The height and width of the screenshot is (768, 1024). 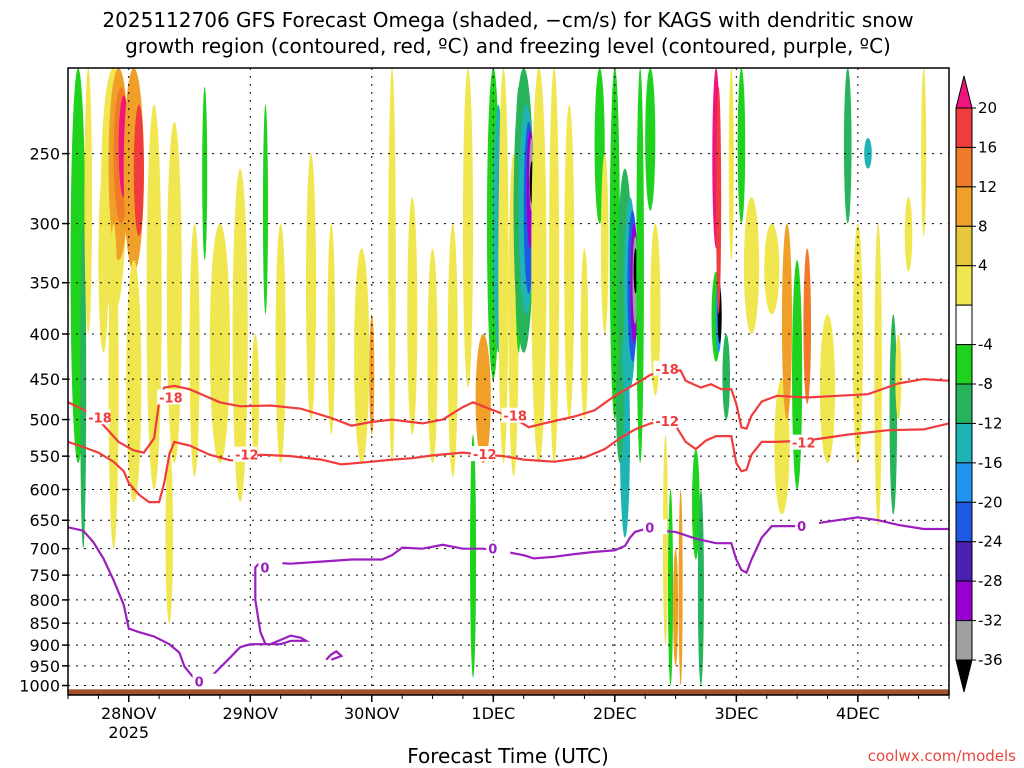 I want to click on colorbar-label: -28, so click(x=990, y=581).